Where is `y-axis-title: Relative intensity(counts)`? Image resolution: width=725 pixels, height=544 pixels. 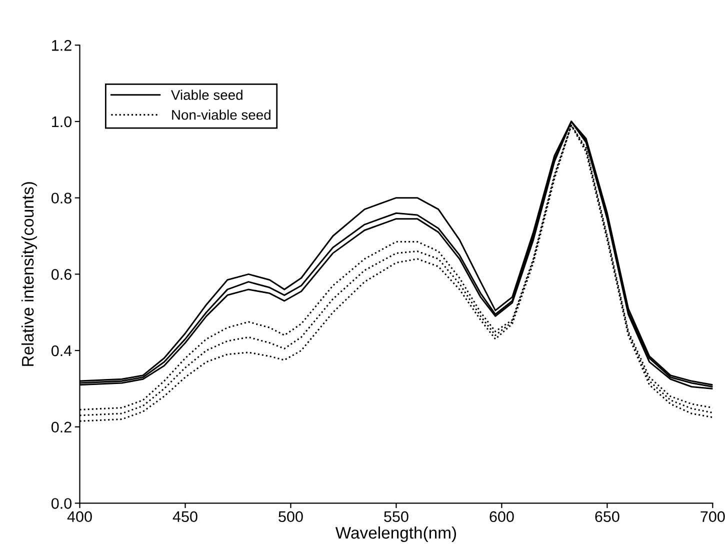 y-axis-title: Relative intensity(counts) is located at coordinates (29, 274).